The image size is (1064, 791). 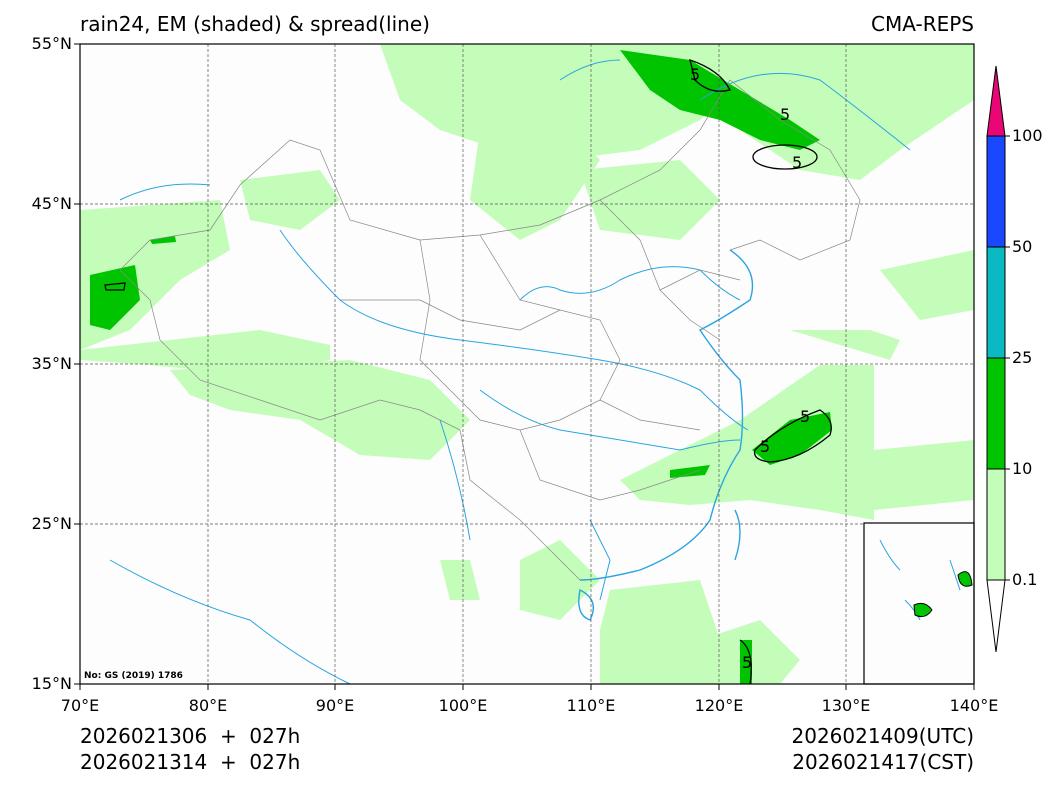 I want to click on south-china-sea-inset, so click(x=919, y=603).